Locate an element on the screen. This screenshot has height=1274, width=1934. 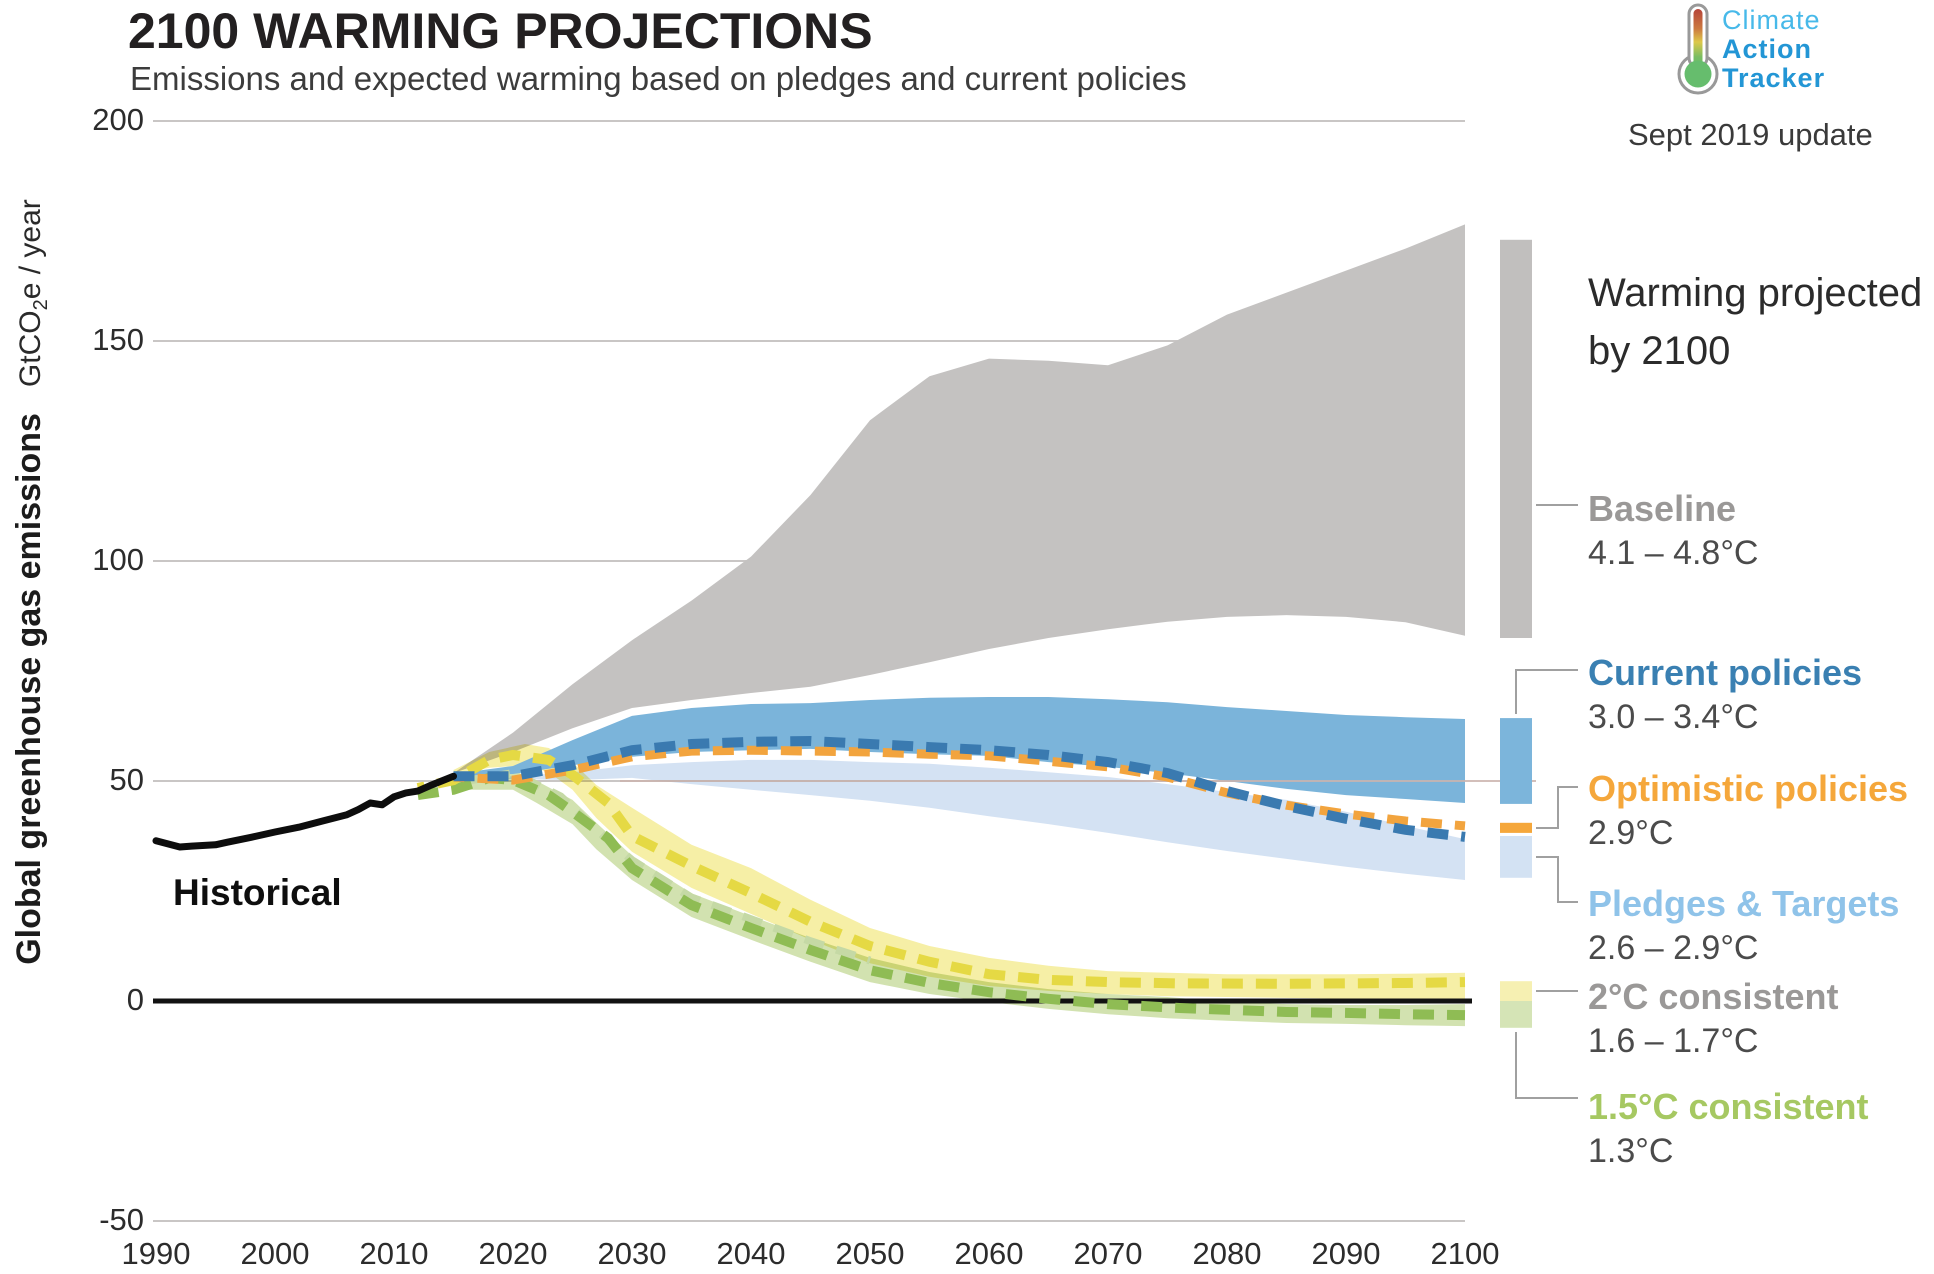
legend-name-optimistic-policies: Optimistic policies is located at coordinates (1748, 788).